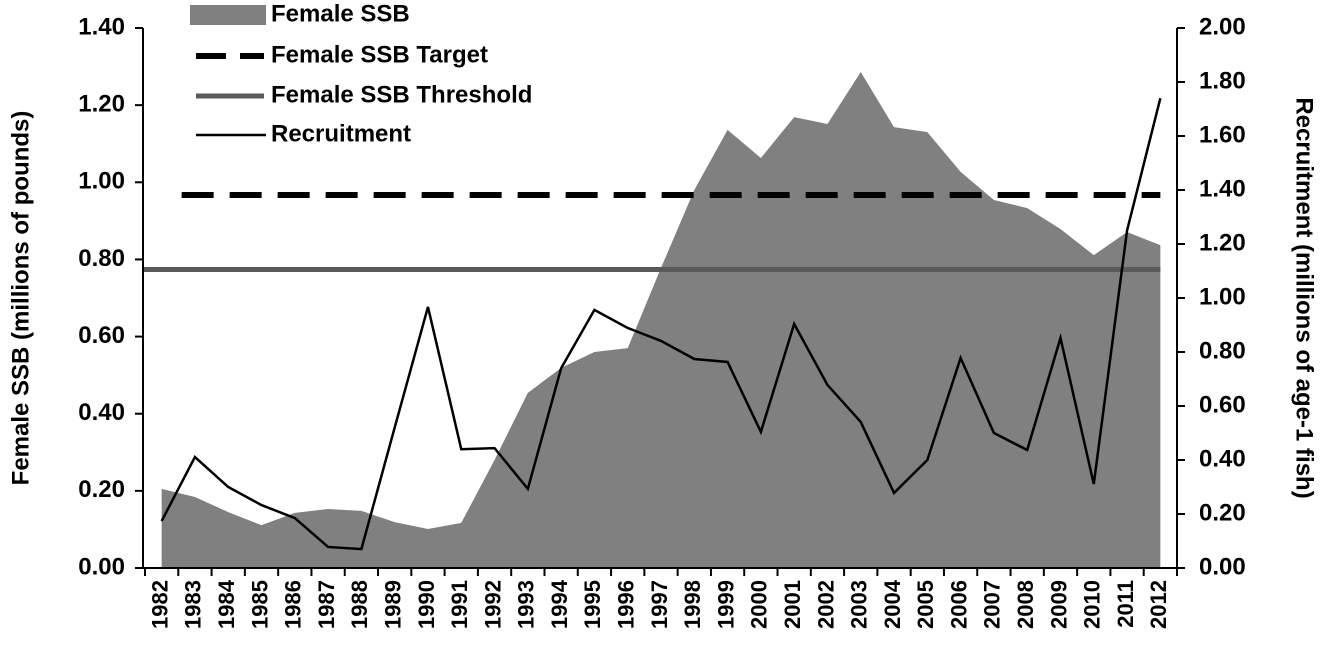 This screenshot has height=657, width=1326. What do you see at coordinates (592, 604) in the screenshot?
I see `x-tick-label: 1995` at bounding box center [592, 604].